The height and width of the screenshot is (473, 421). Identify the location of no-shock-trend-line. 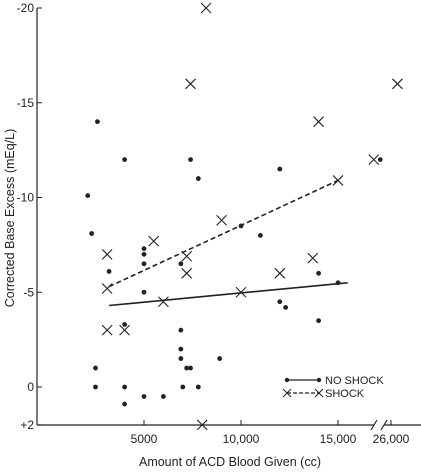
(228, 294).